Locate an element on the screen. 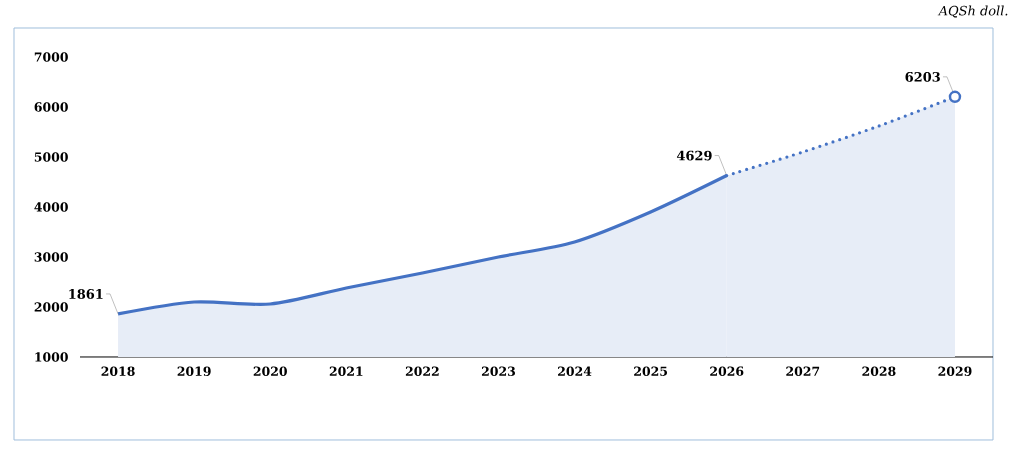 The image size is (1024, 460). y-tick-label: 7000 is located at coordinates (51, 57).